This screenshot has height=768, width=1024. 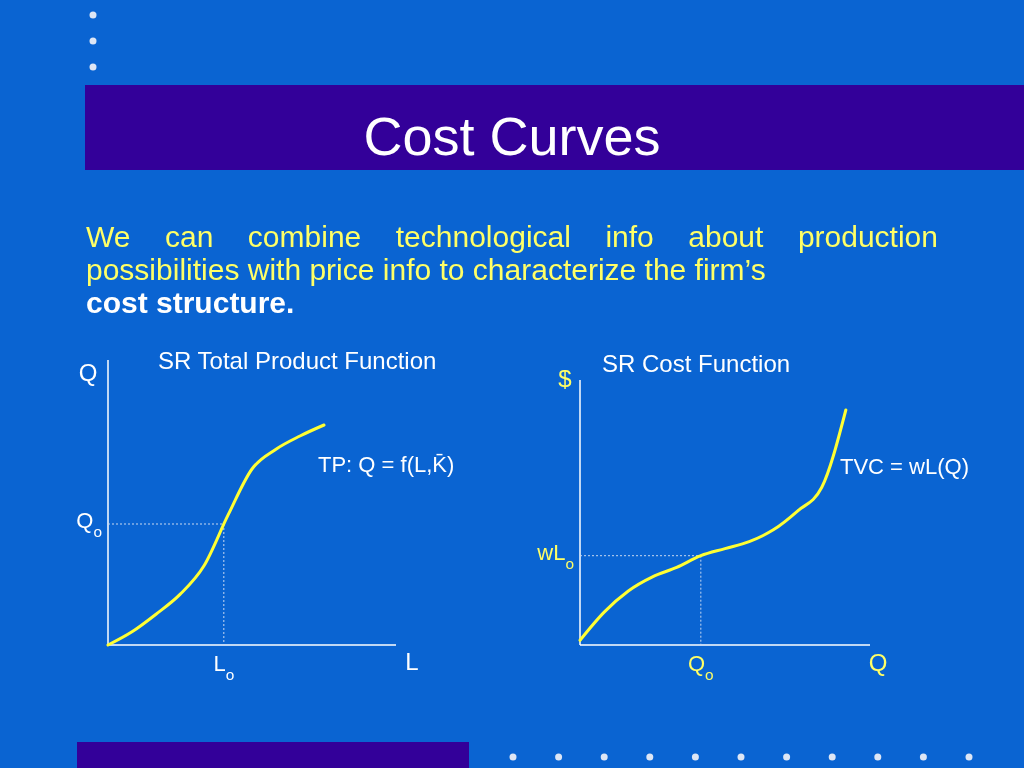 I want to click on text: L$_{o}$, so click(x=224, y=667).